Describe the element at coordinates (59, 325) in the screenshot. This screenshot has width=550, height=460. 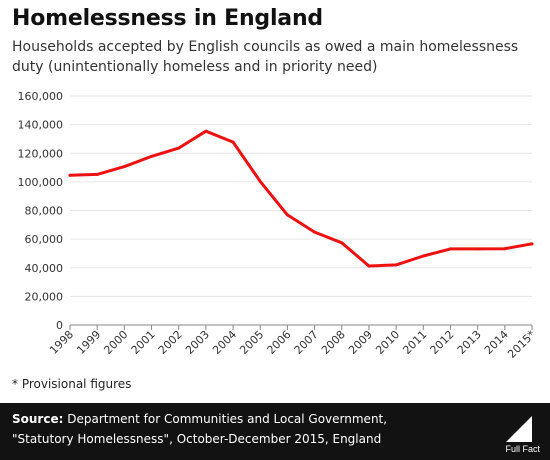
I see `y-tick-label: 0` at that location.